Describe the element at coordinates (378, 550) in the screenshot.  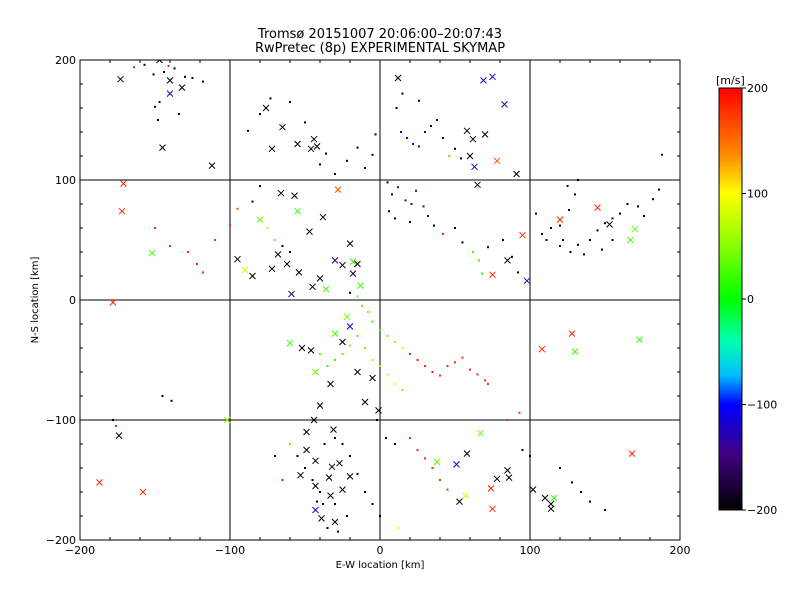
I see `x-tick-labels: −200 −100 0 100 200` at that location.